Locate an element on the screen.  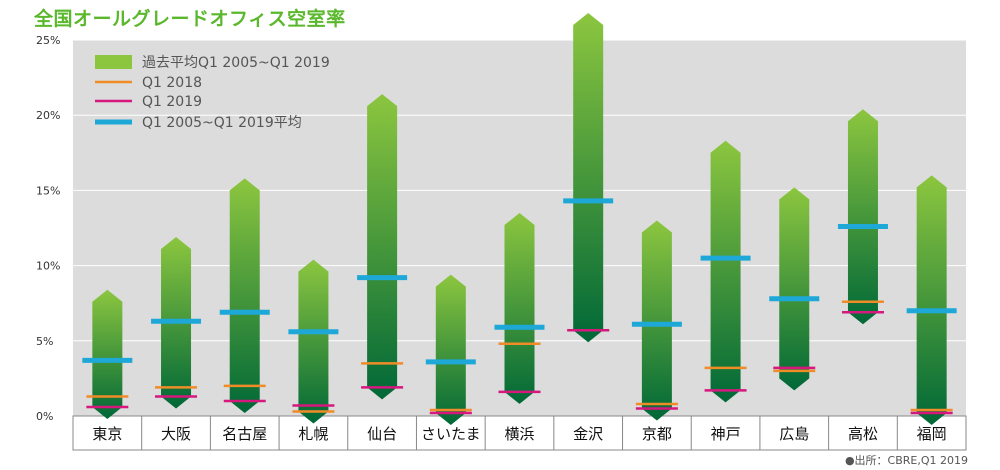
y-tick-label: 0% is located at coordinates (44, 416).